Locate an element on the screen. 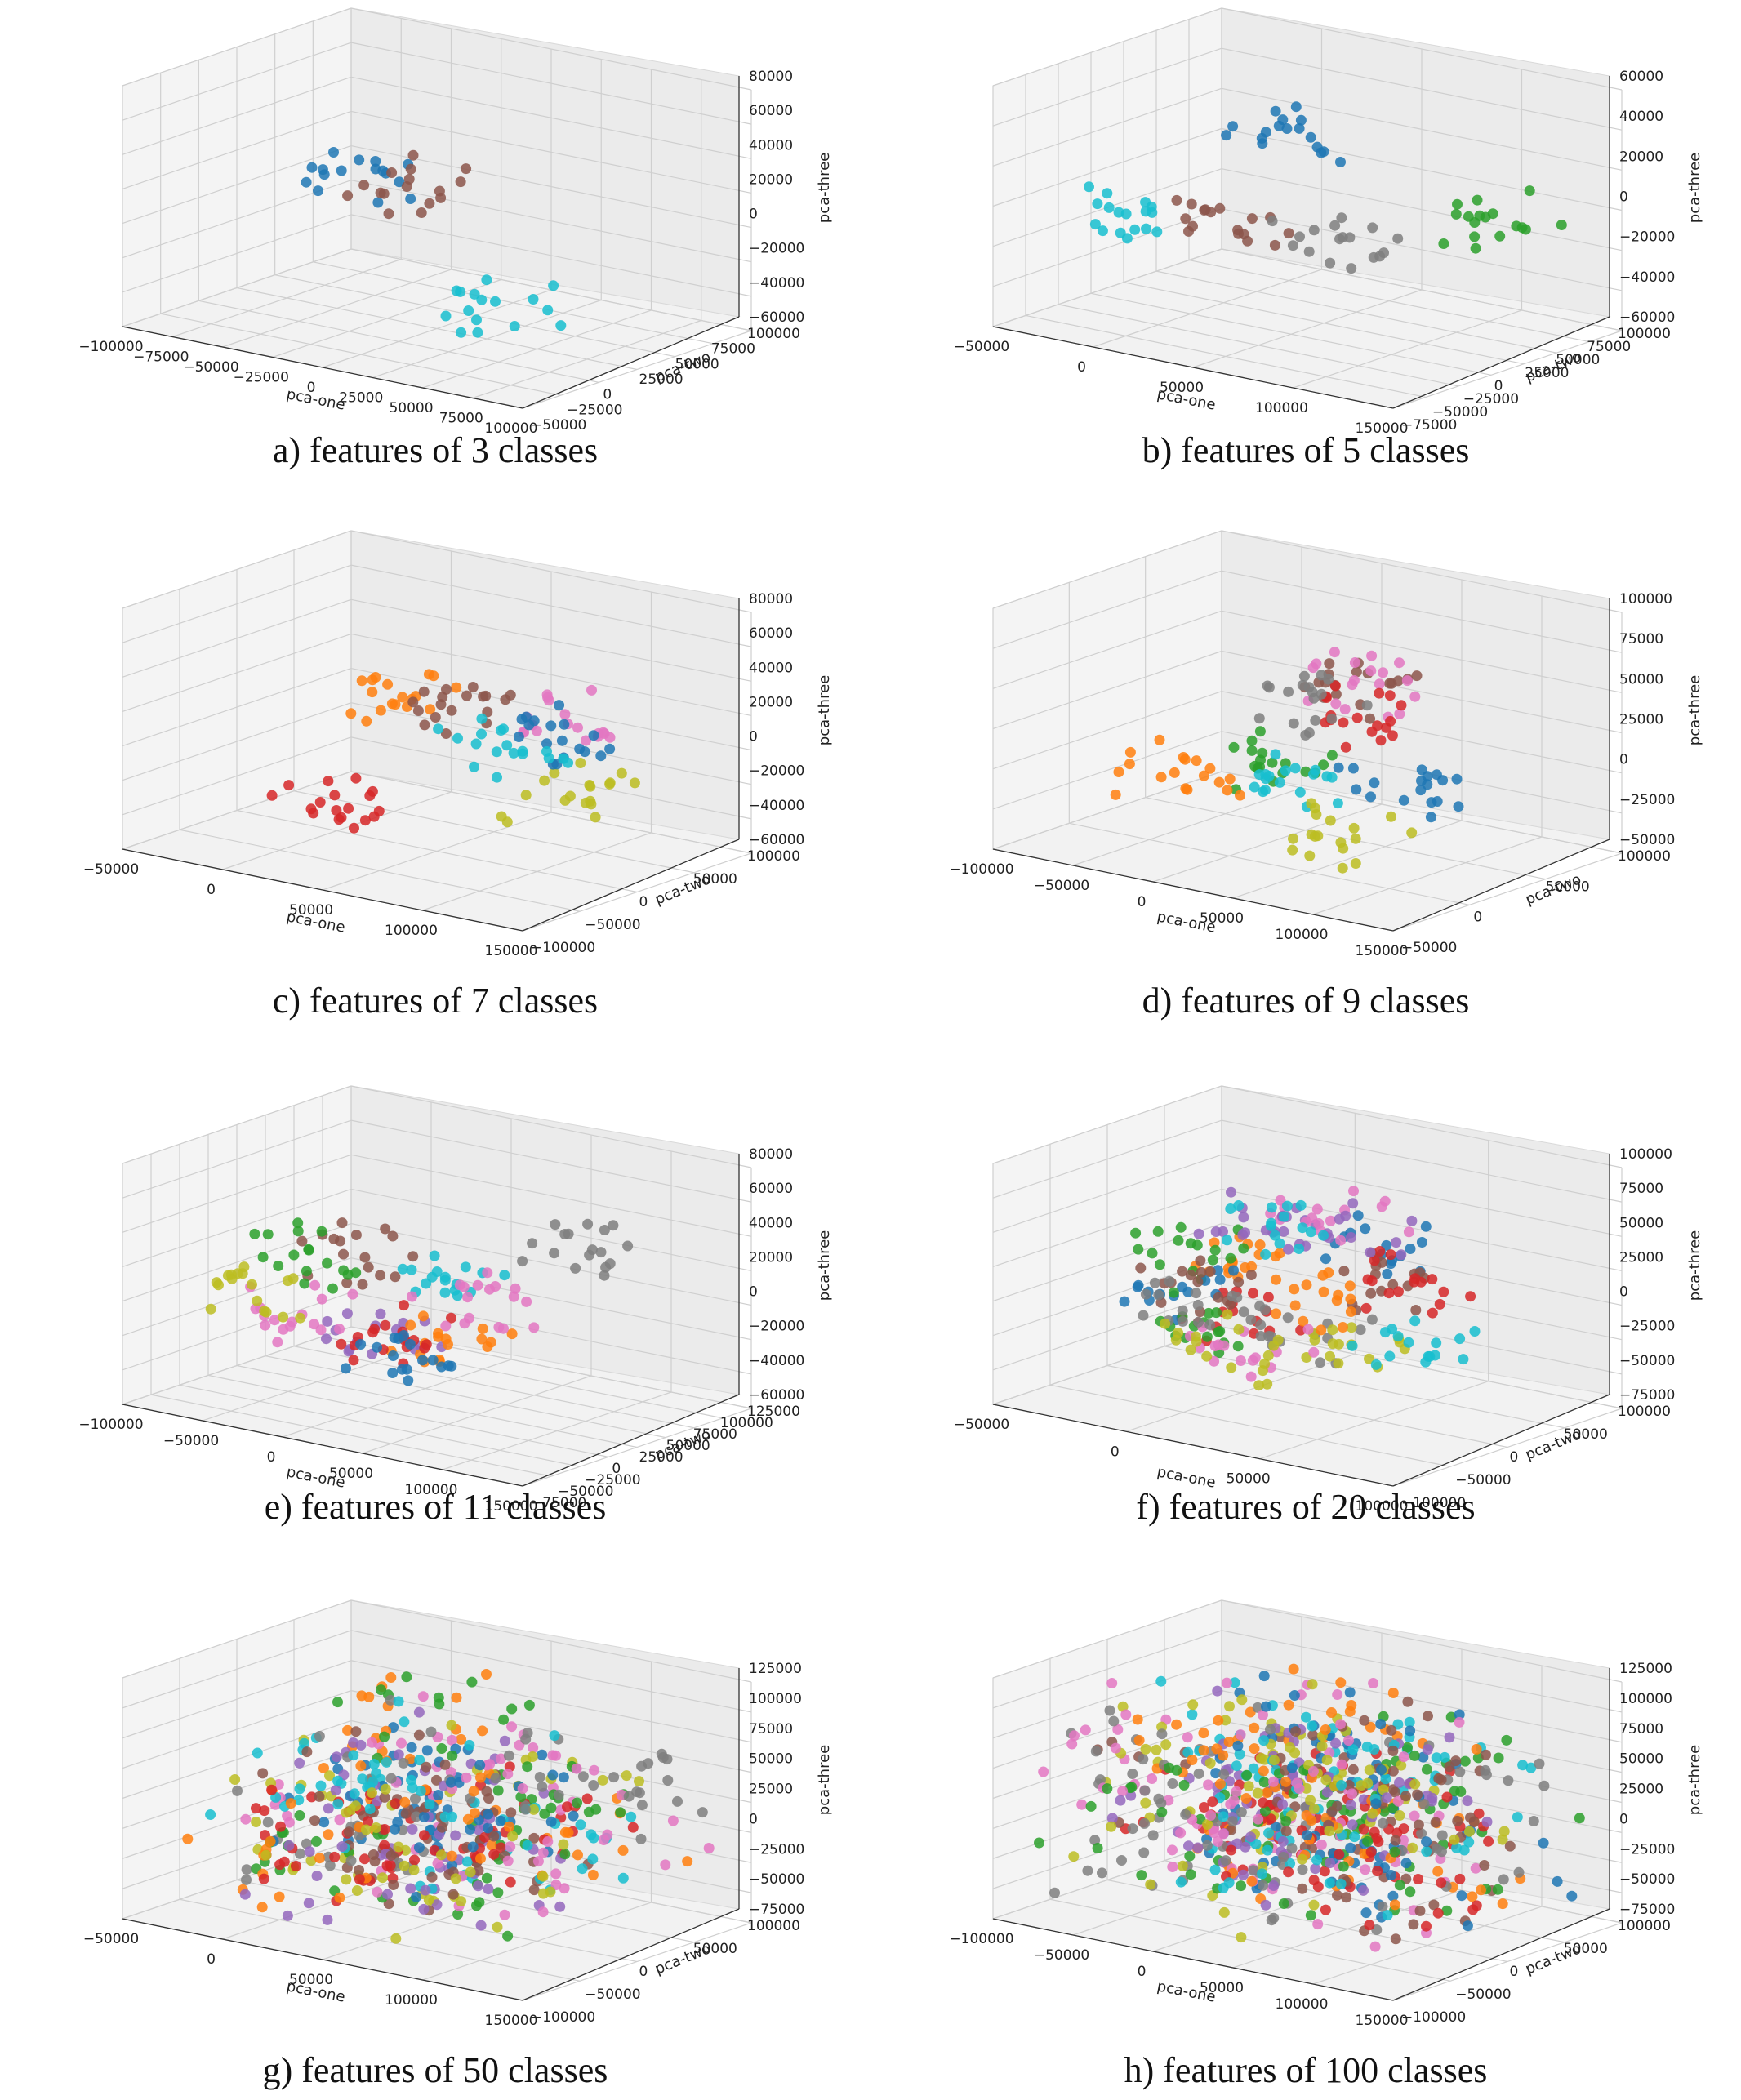  z-tick-label: 0 is located at coordinates (753, 737).